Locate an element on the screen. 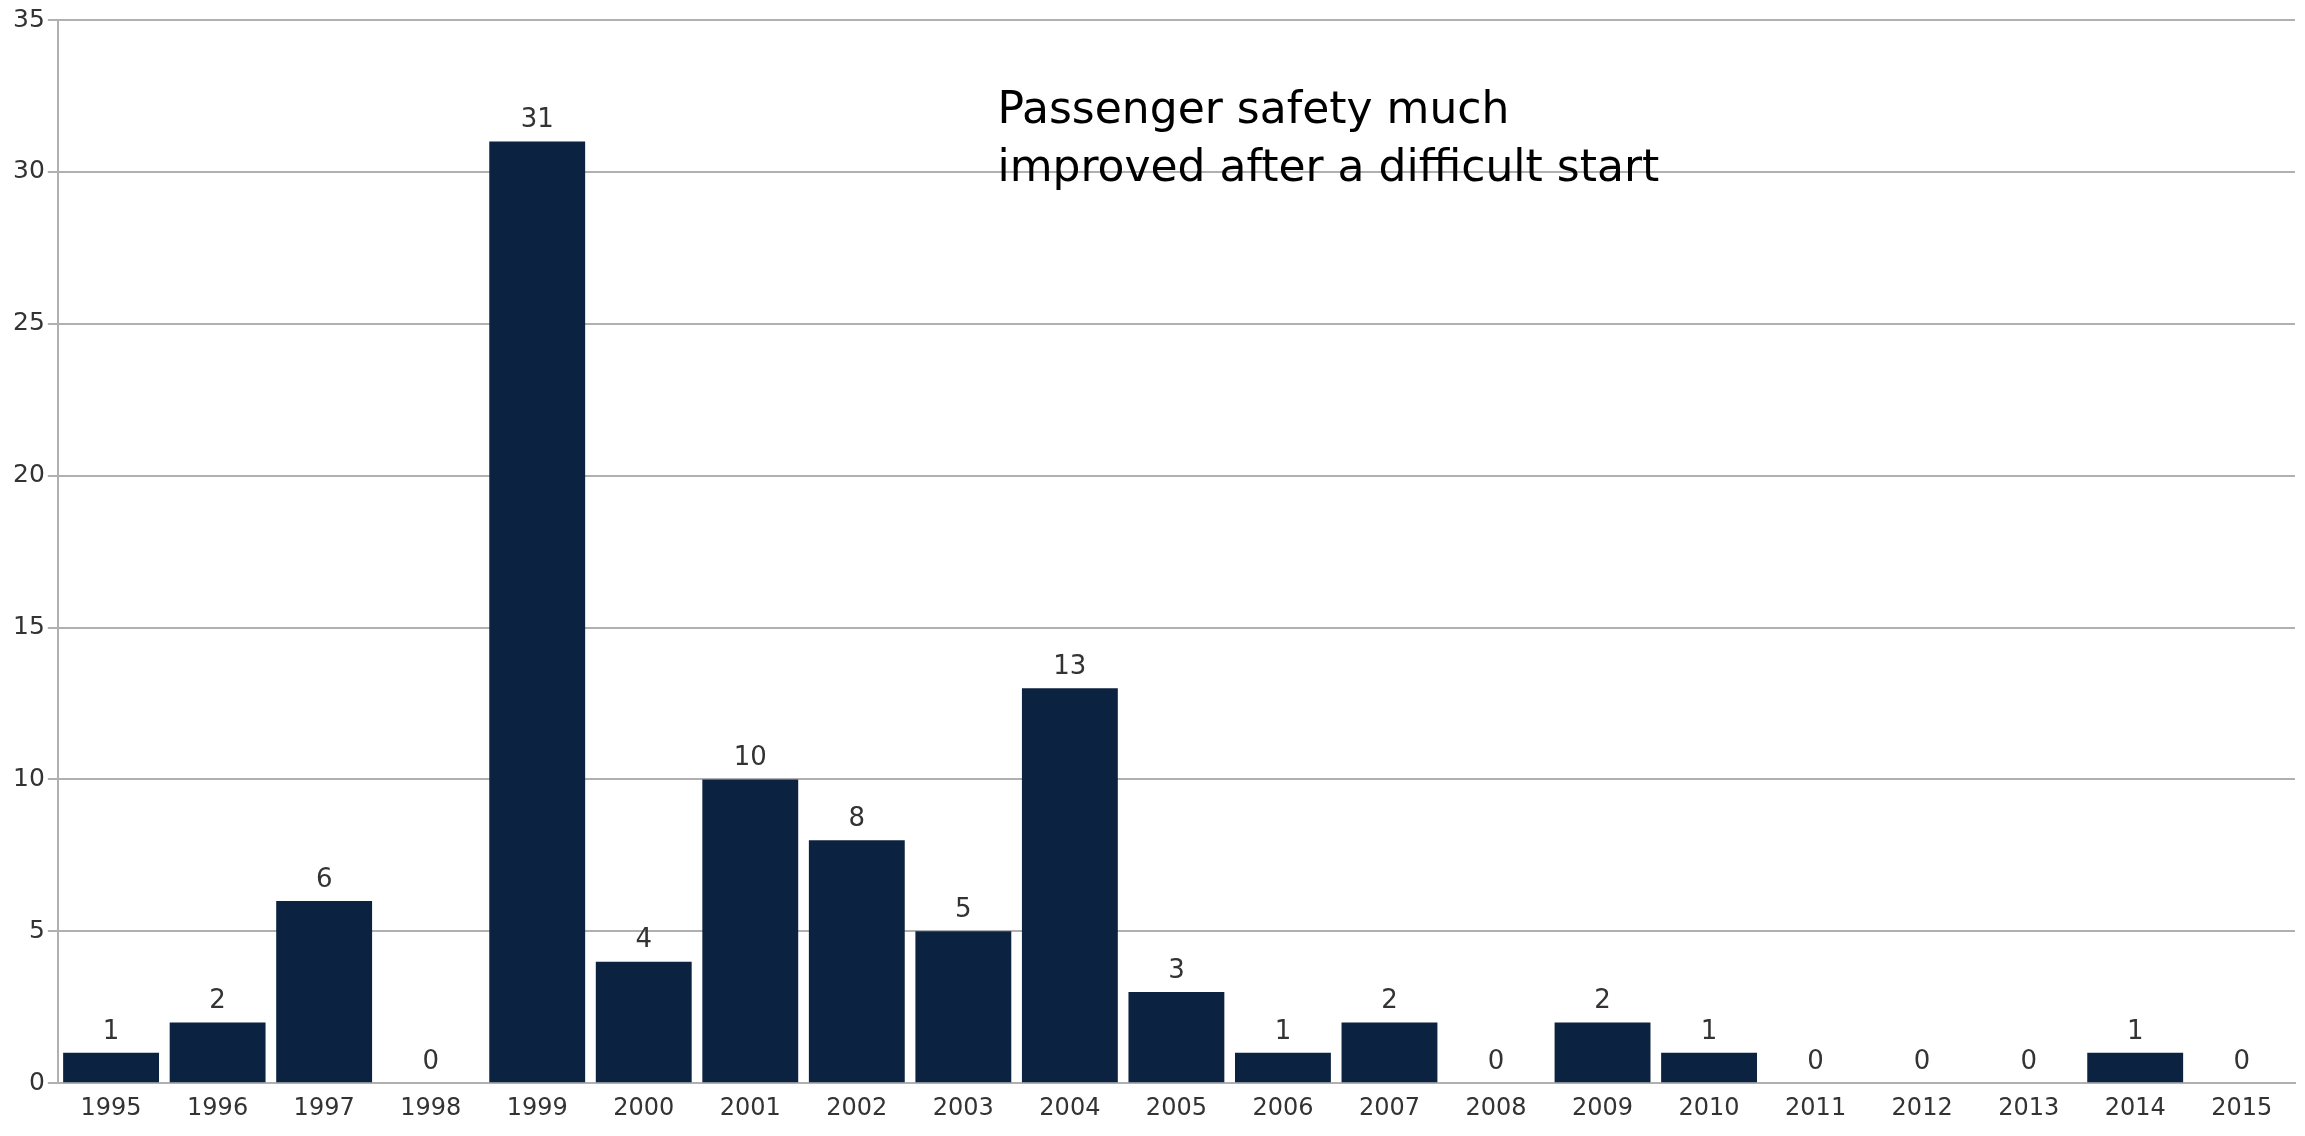 The width and height of the screenshot is (2305, 1136). x-tick-label: 2011 is located at coordinates (1816, 1106).